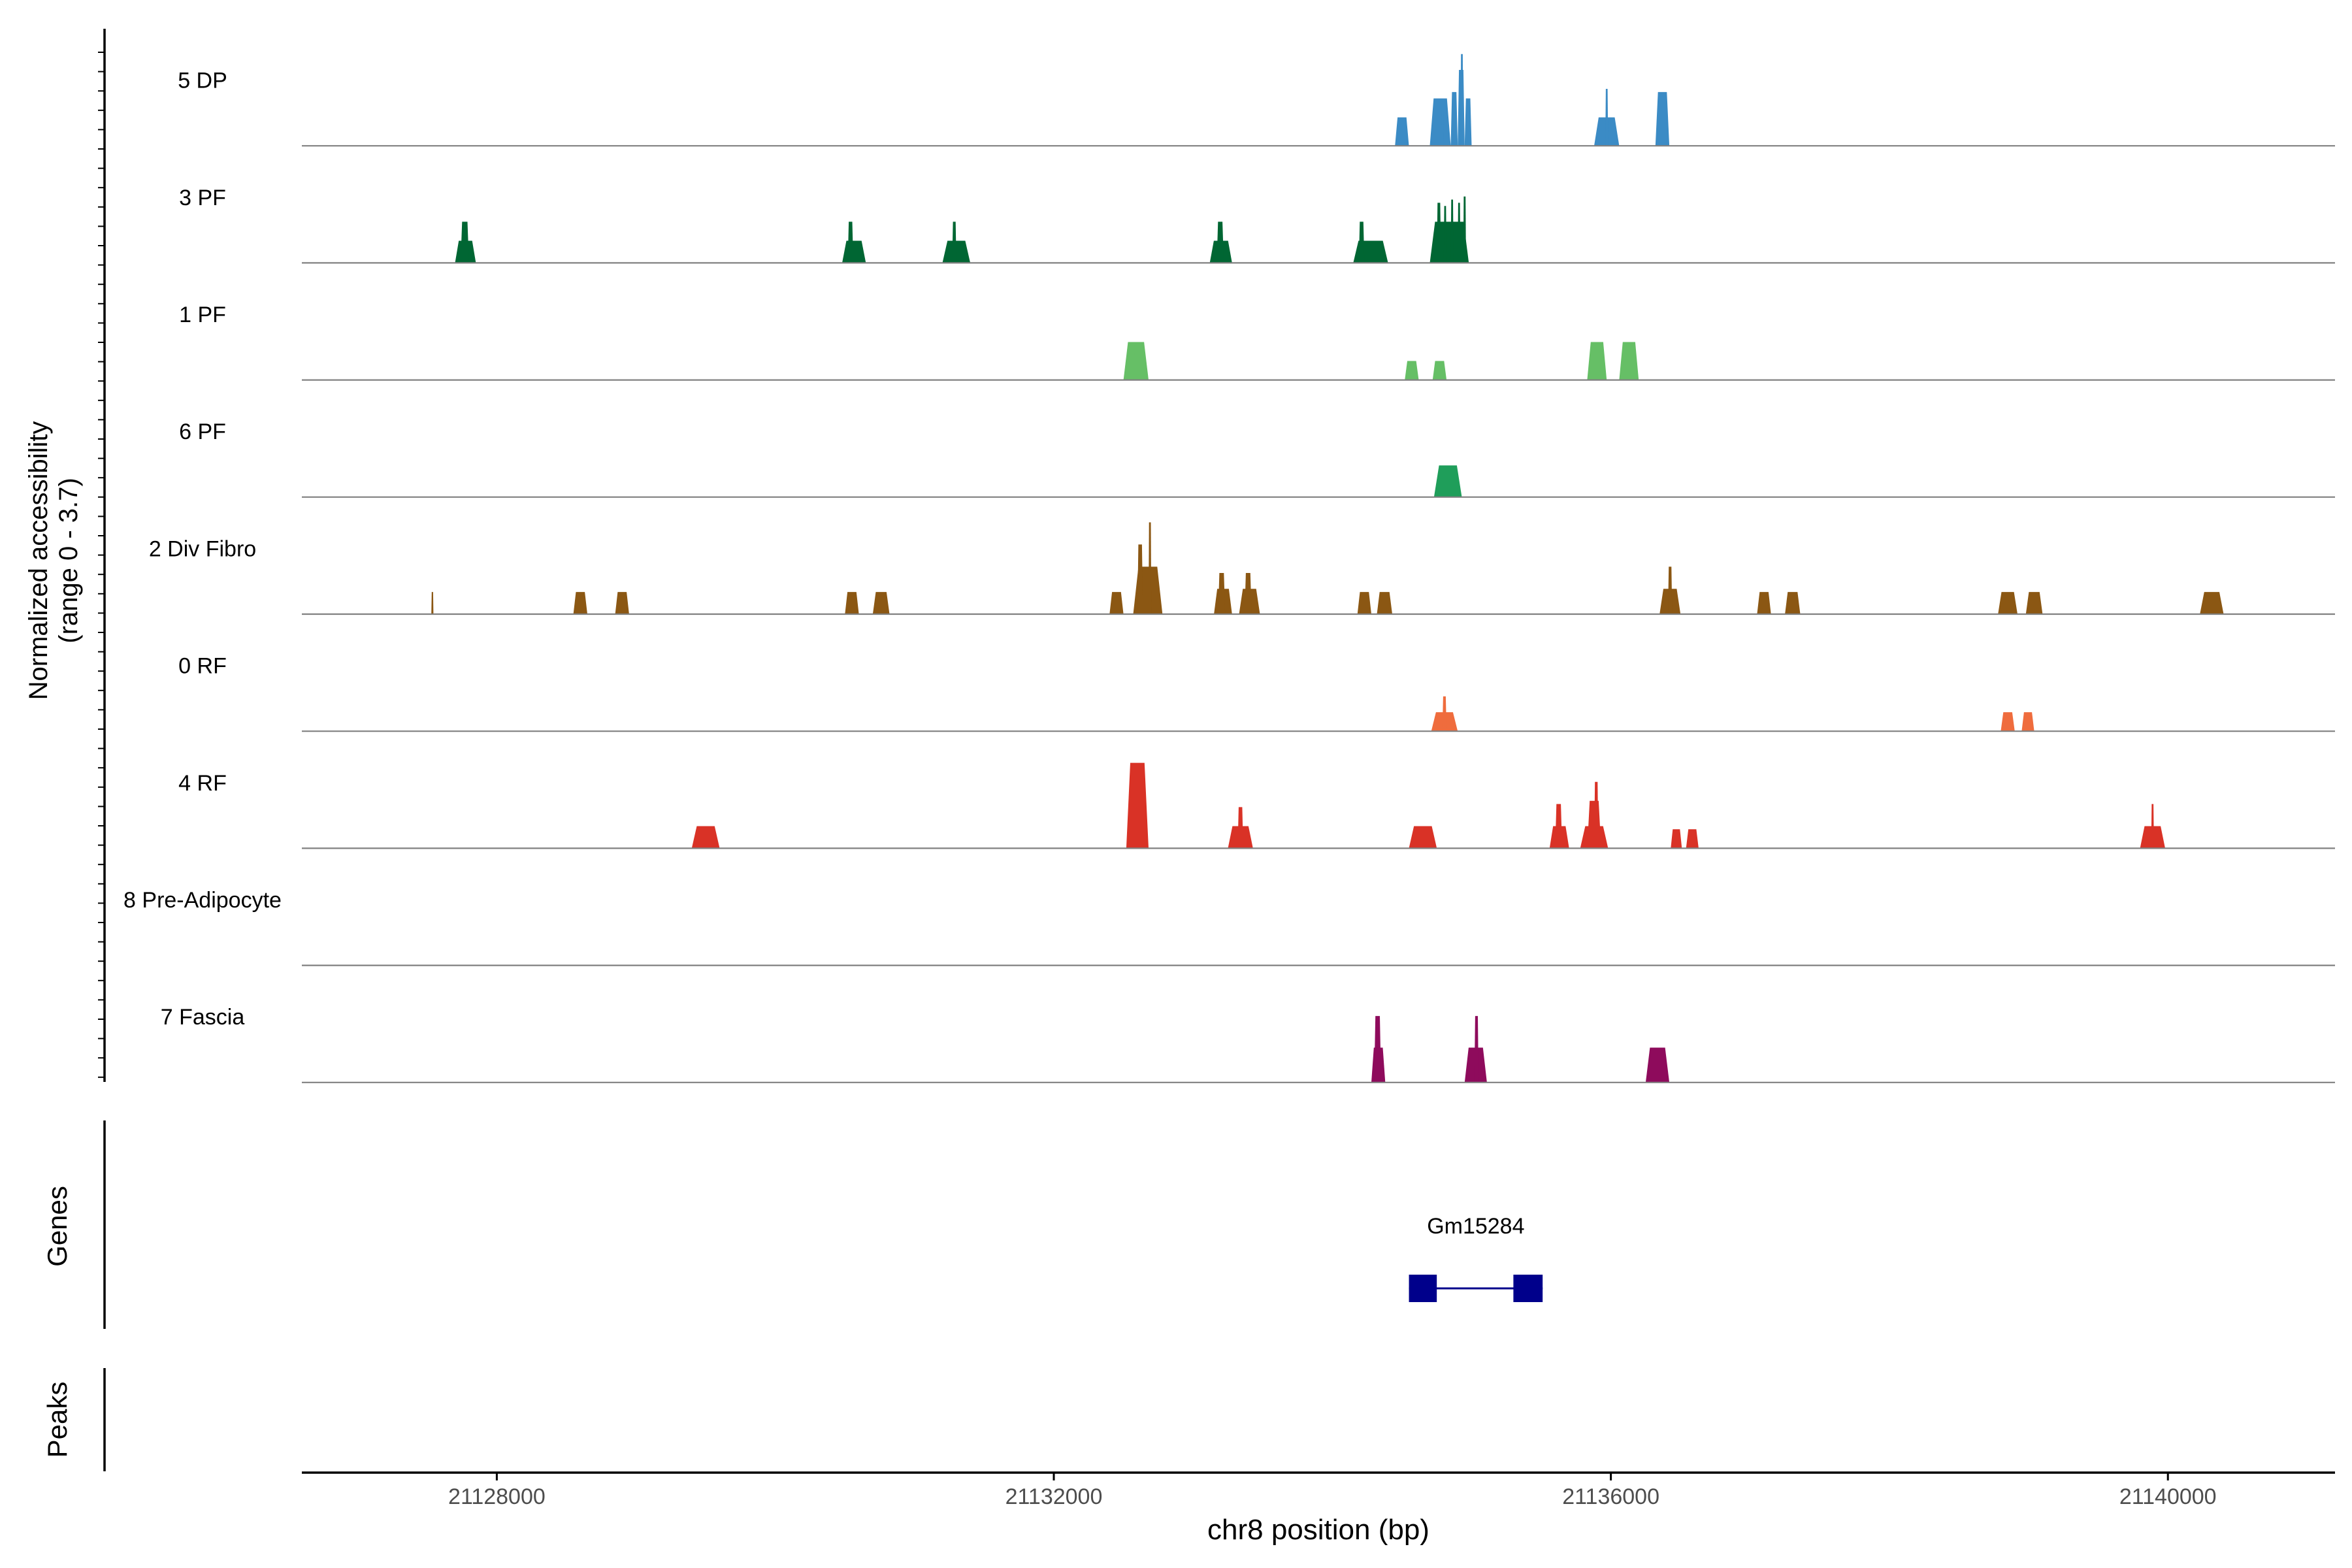 Image resolution: width=2352 pixels, height=1568 pixels. I want to click on track-9: 7 Fascia, so click(1248, 1044).